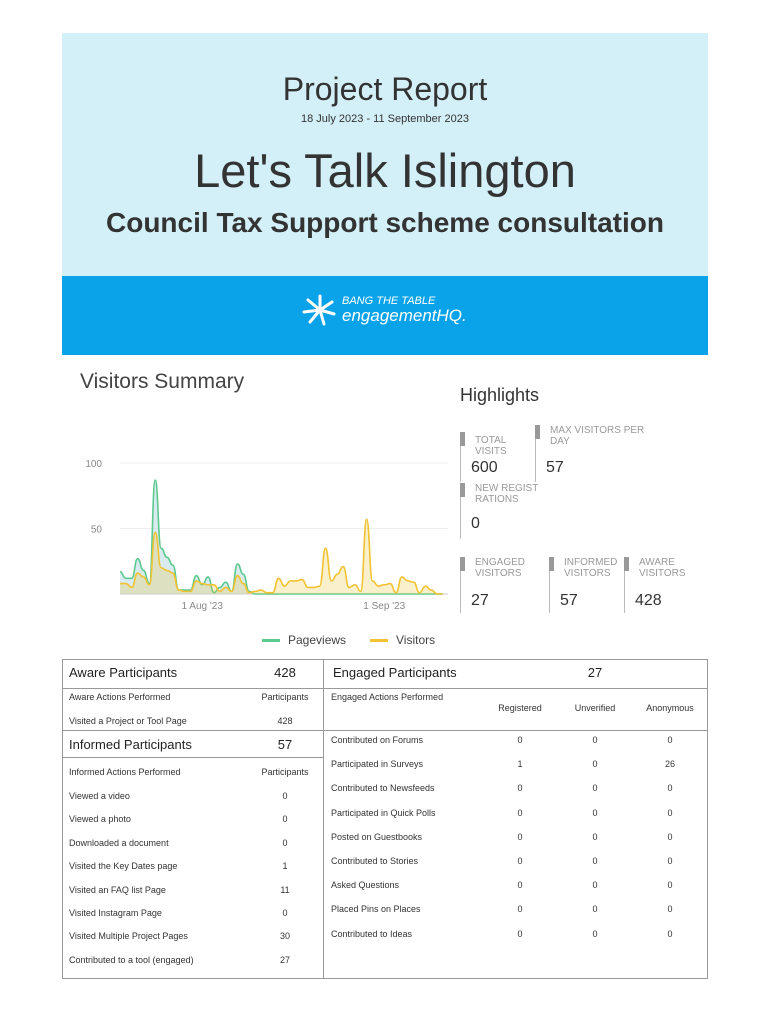 This screenshot has width=770, height=1024. I want to click on highlight-total-visits: Total Visits 600, so click(500, 457).